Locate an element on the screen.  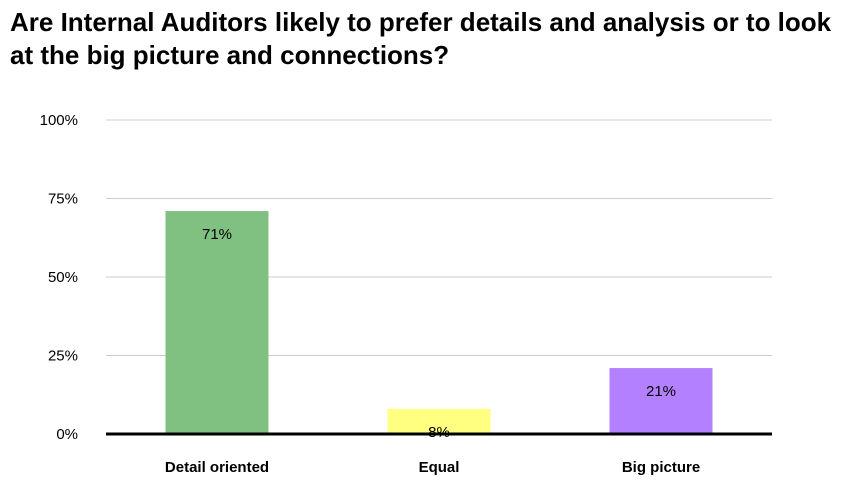
y-tick-label: 0% is located at coordinates (67, 434).